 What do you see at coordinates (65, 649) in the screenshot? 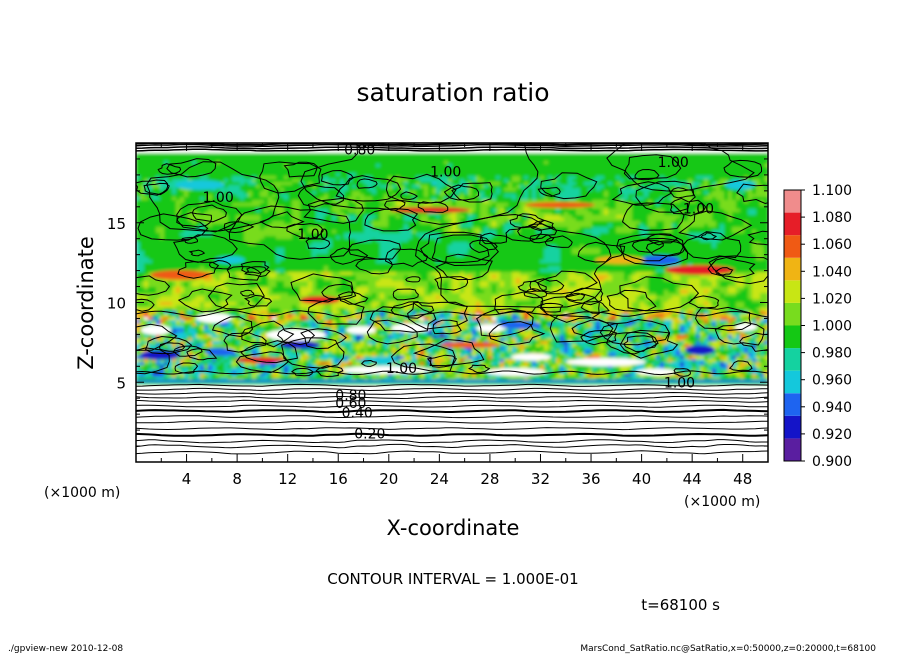
I see `footer-left: ./gpview-new 2010-12-08` at bounding box center [65, 649].